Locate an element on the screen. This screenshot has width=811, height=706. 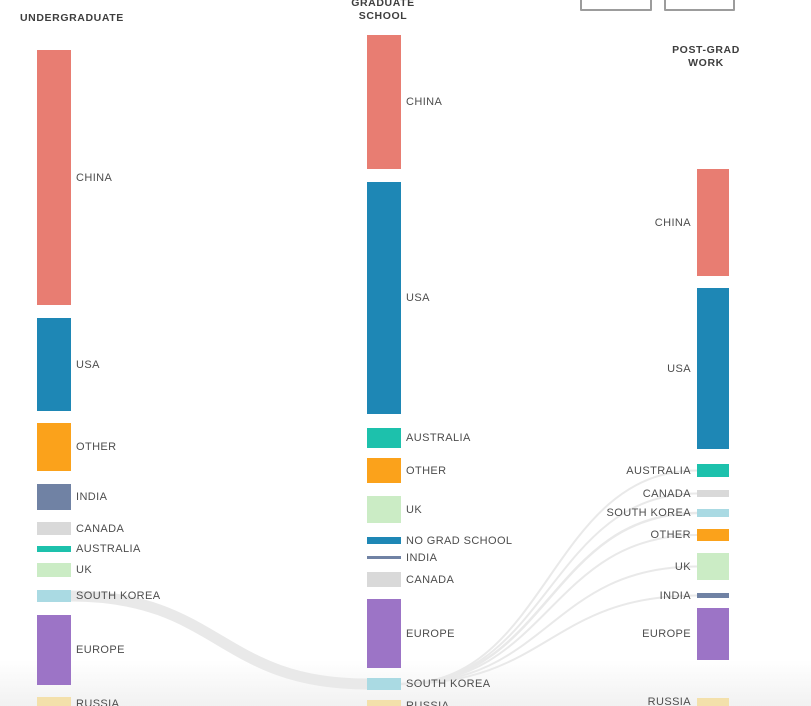
bar-col3-canada is located at coordinates (713, 493).